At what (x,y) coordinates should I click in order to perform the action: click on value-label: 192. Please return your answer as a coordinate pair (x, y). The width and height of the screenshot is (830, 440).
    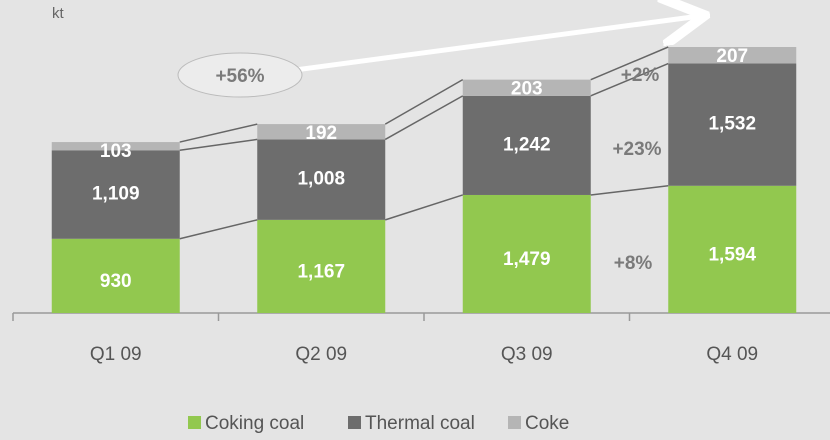
    Looking at the image, I should click on (321, 133).